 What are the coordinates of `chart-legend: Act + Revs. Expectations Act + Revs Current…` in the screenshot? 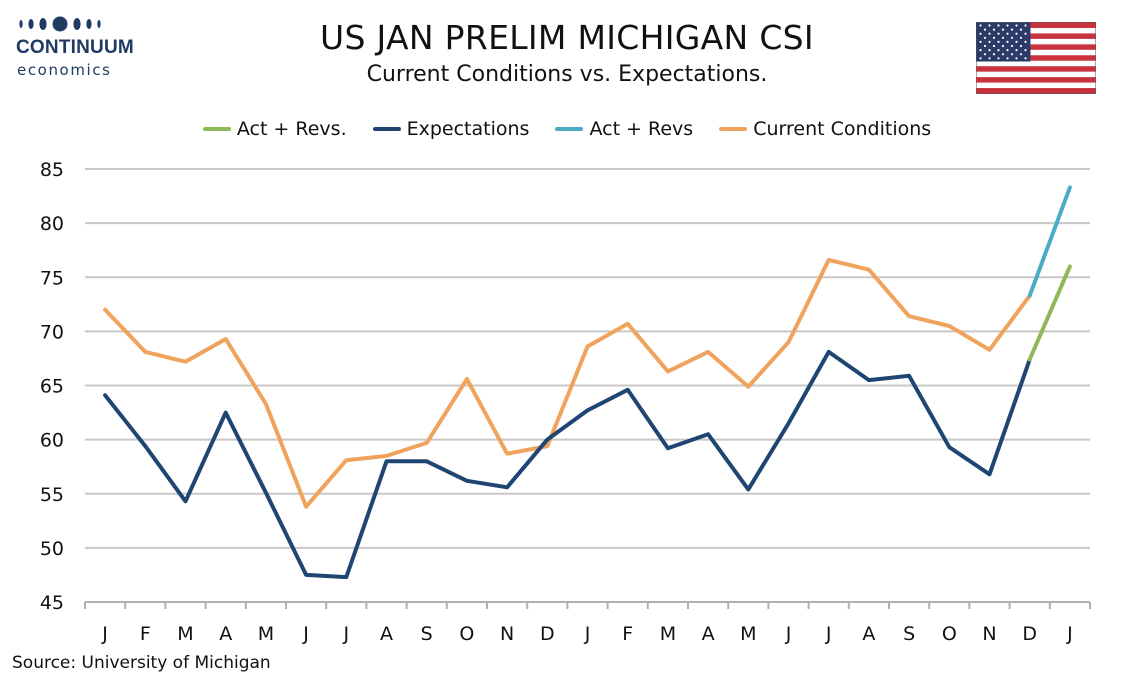 It's located at (567, 129).